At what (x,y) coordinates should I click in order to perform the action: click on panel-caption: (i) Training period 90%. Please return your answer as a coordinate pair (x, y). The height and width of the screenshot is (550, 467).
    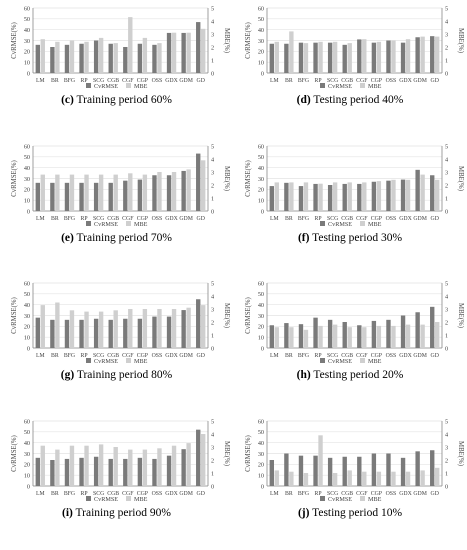
    Looking at the image, I should click on (116, 513).